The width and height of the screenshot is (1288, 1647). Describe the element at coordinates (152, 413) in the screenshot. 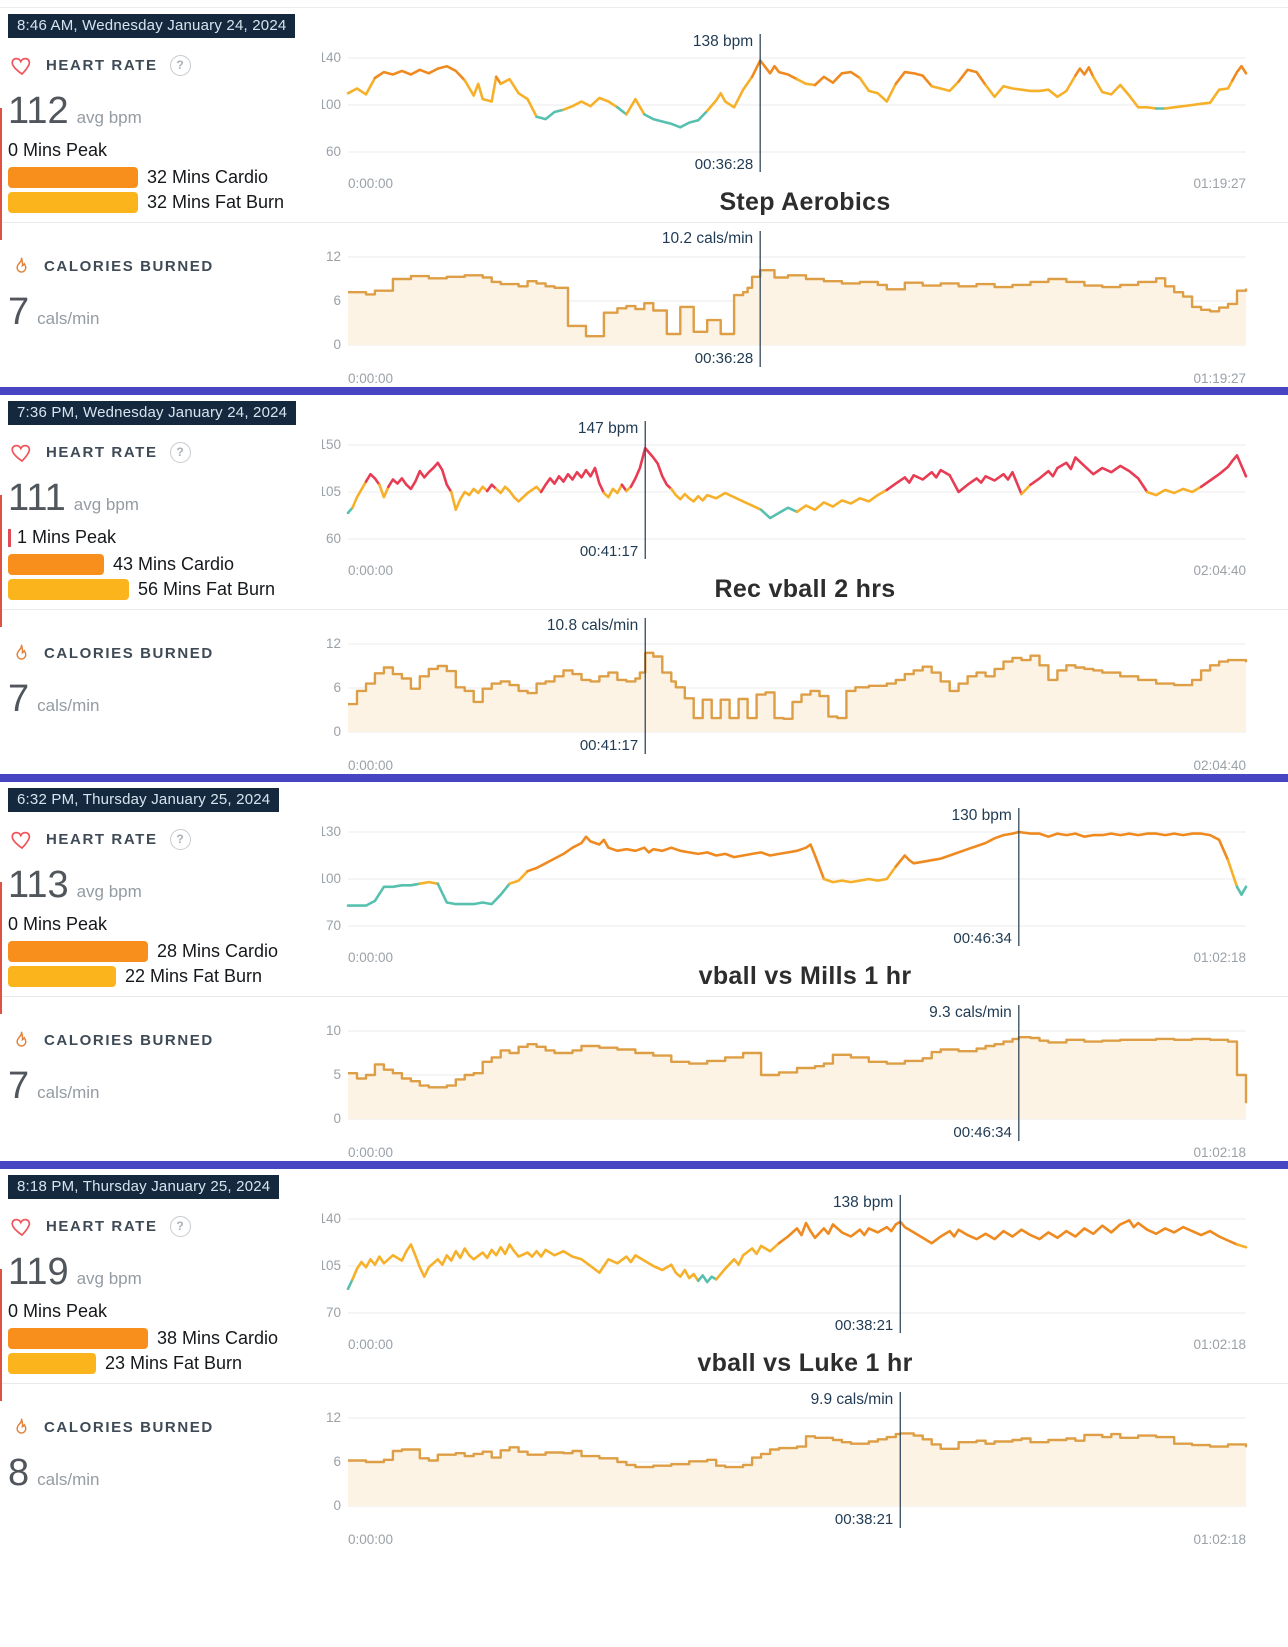

I see `session-timestamp-chip: 7:36 PM, Wednesday January 24, 2024` at that location.